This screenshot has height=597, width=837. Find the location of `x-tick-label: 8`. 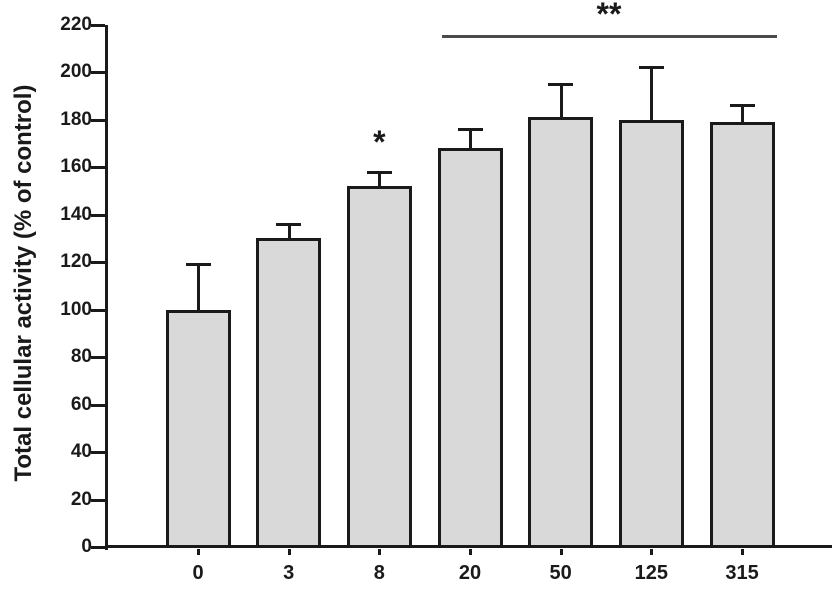

x-tick-label: 8 is located at coordinates (379, 573).